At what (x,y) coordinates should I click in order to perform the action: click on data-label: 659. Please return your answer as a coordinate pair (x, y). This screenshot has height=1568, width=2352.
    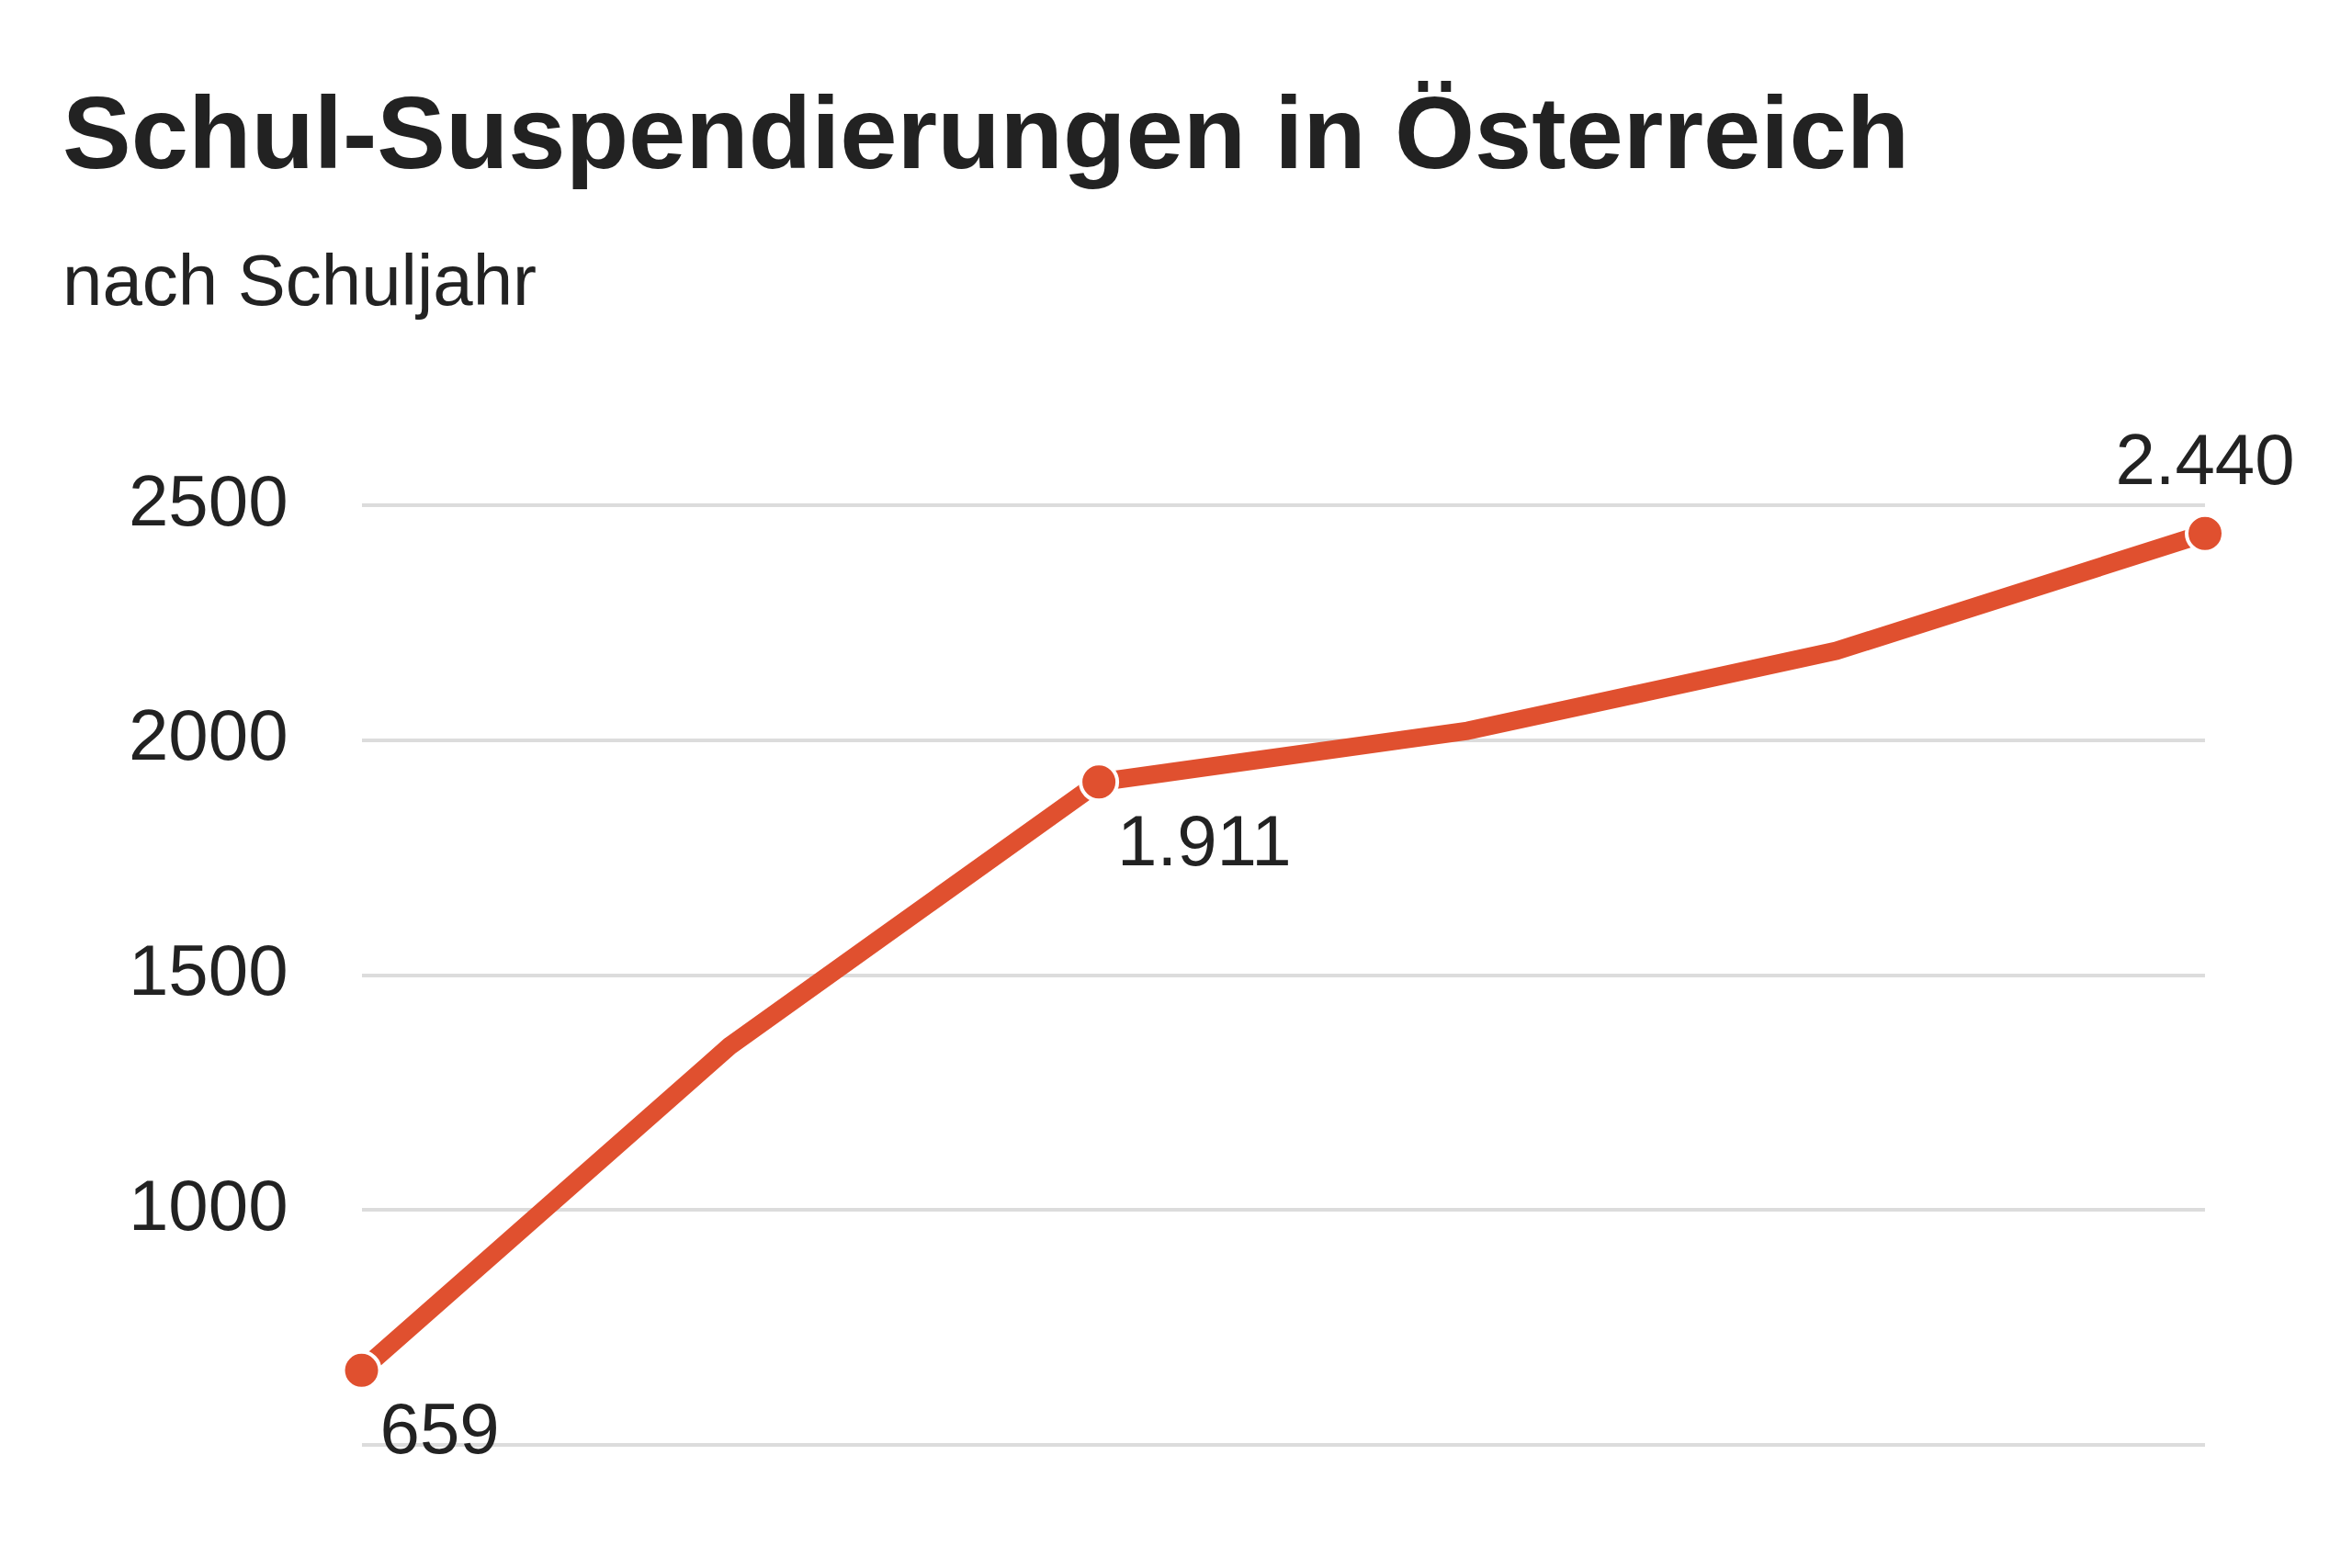
    Looking at the image, I should click on (439, 1429).